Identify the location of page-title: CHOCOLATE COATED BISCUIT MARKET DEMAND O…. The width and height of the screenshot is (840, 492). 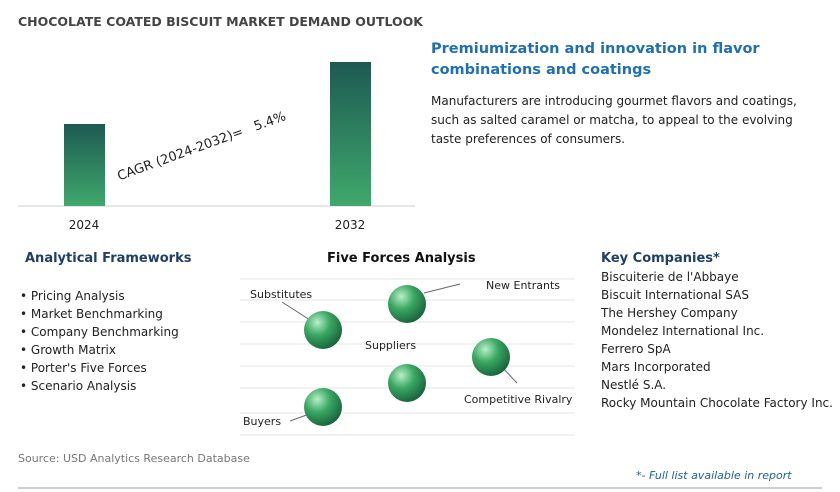
(220, 21).